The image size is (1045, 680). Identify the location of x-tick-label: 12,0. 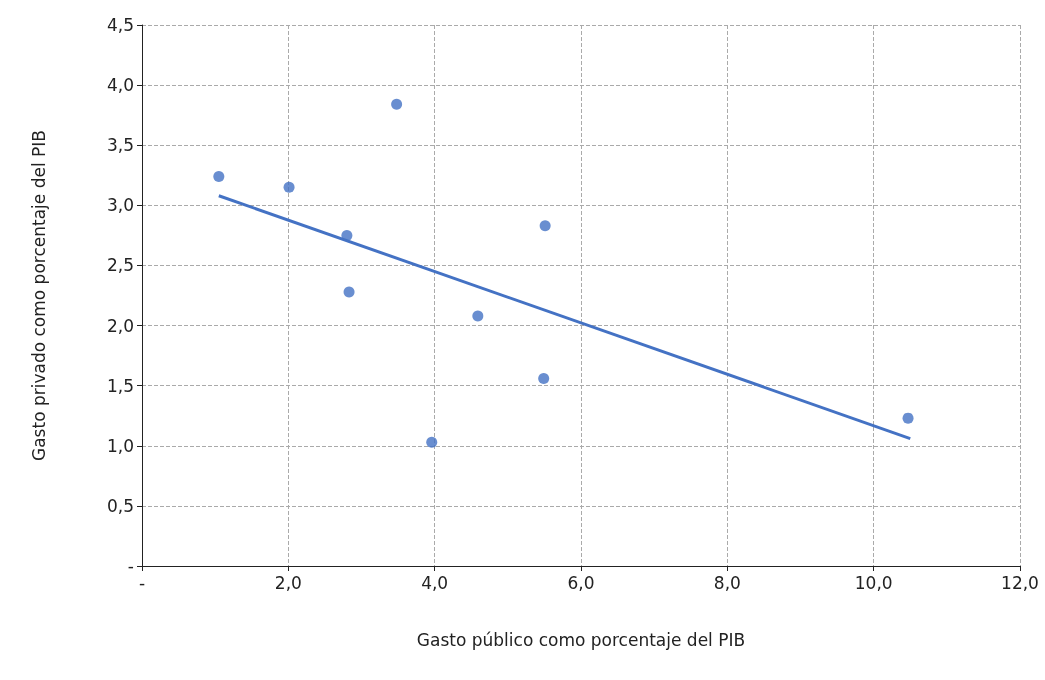
(1020, 582).